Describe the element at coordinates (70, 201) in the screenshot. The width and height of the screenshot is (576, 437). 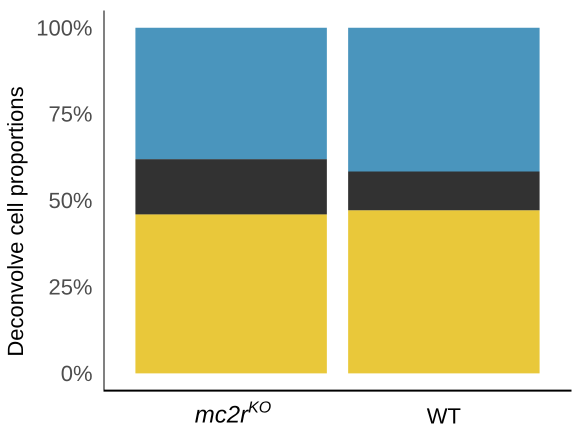
I see `y-tick-label: 50%` at that location.